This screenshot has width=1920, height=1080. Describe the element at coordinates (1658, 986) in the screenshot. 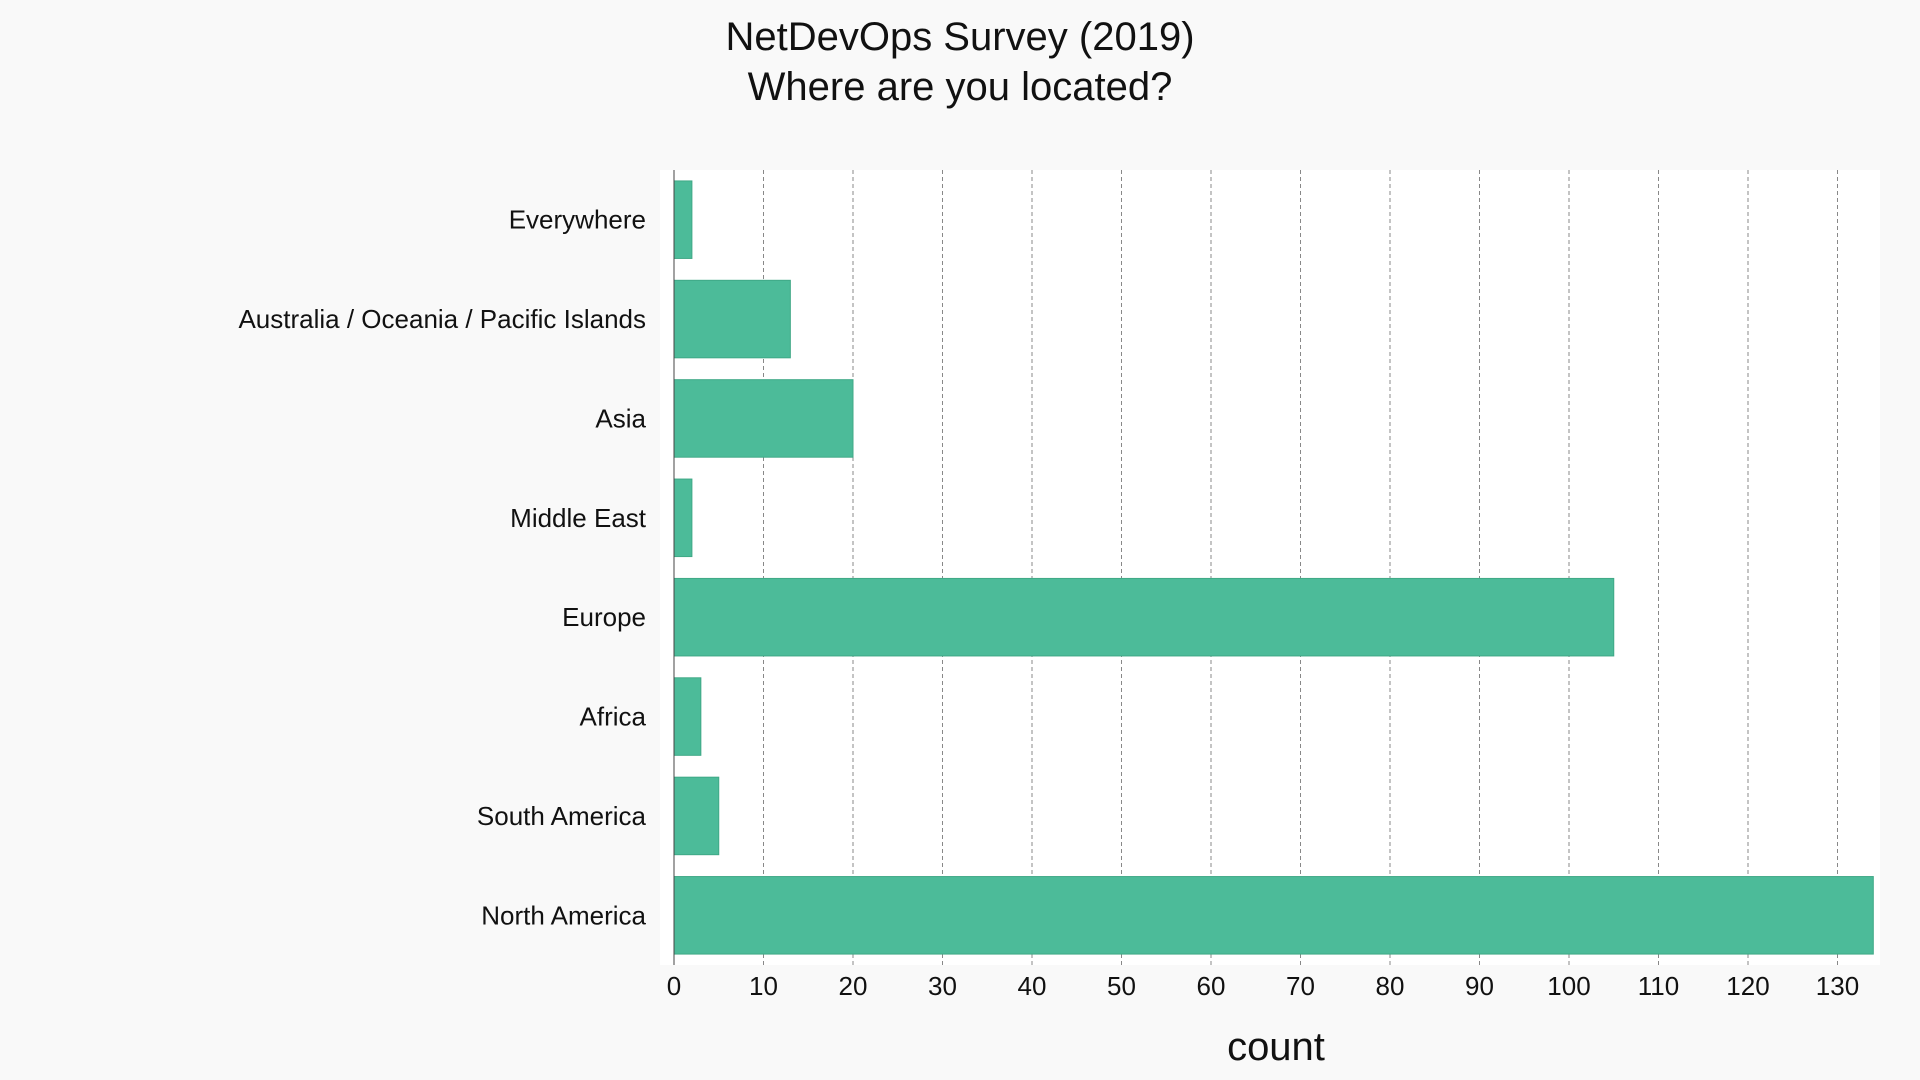

I see `x-tick-label: 110` at that location.